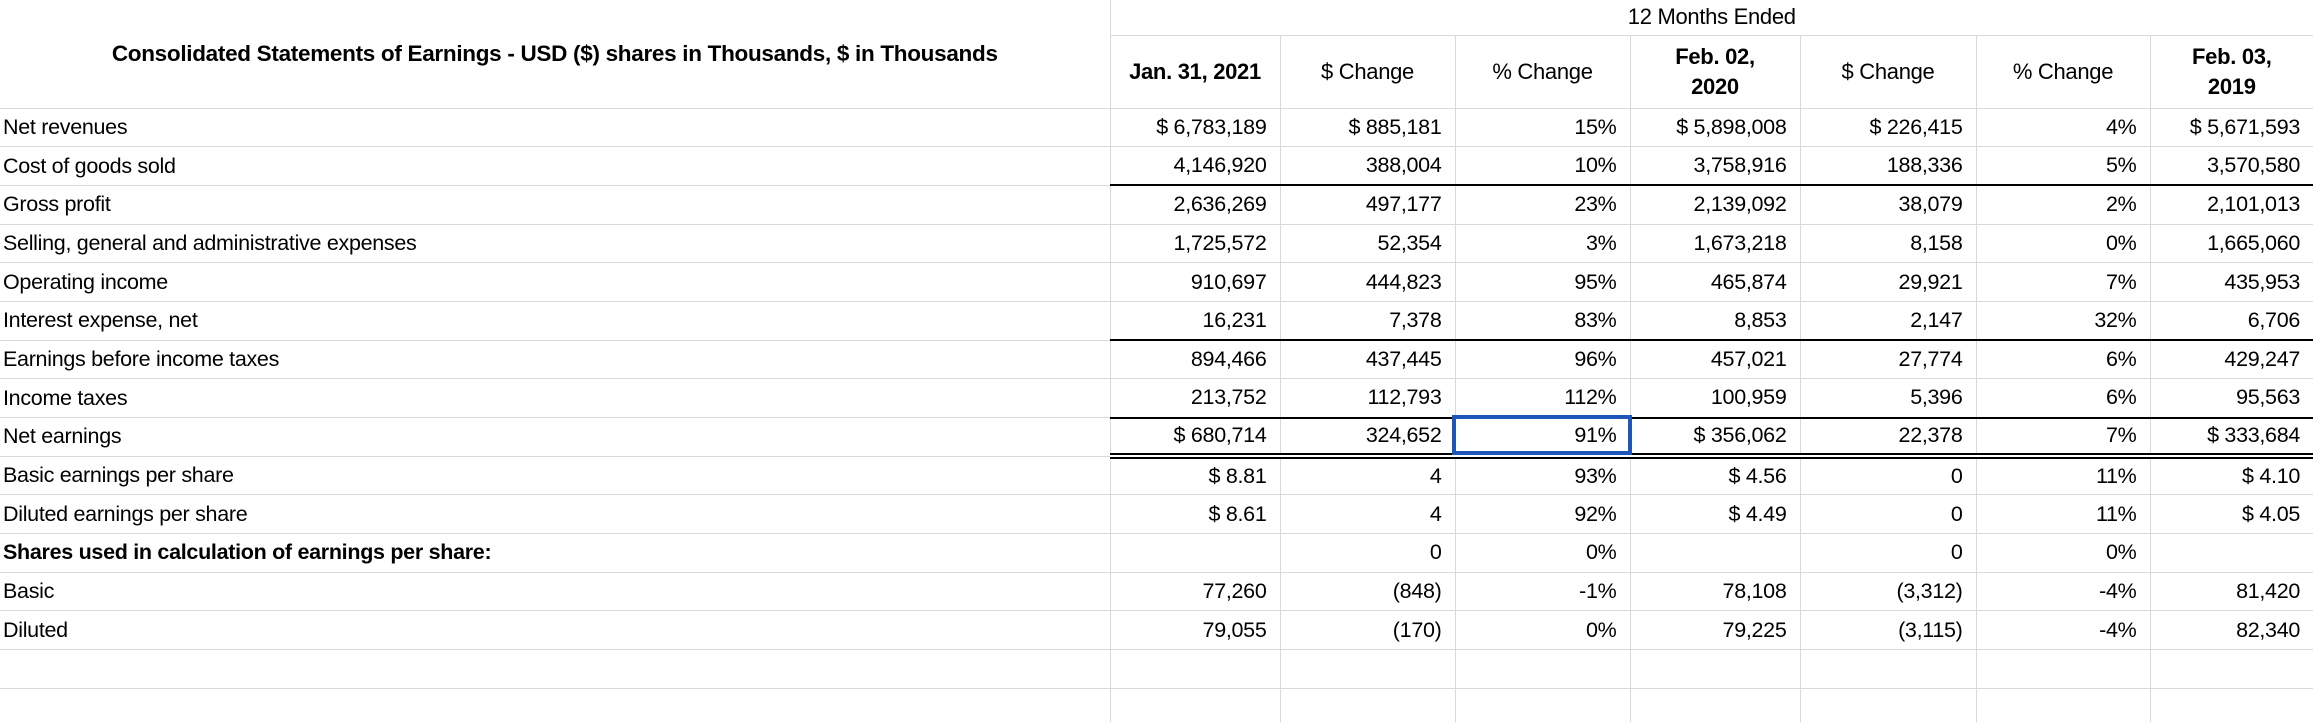 This screenshot has width=2313, height=722. Describe the element at coordinates (1542, 438) in the screenshot. I see `cell: 91%` at that location.